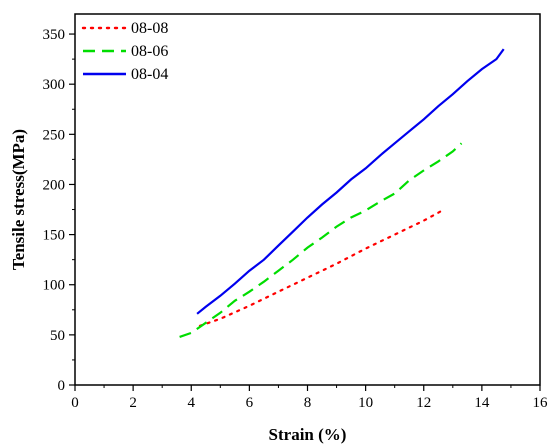  Describe the element at coordinates (365, 403) in the screenshot. I see `x-tick-label: 10` at that location.